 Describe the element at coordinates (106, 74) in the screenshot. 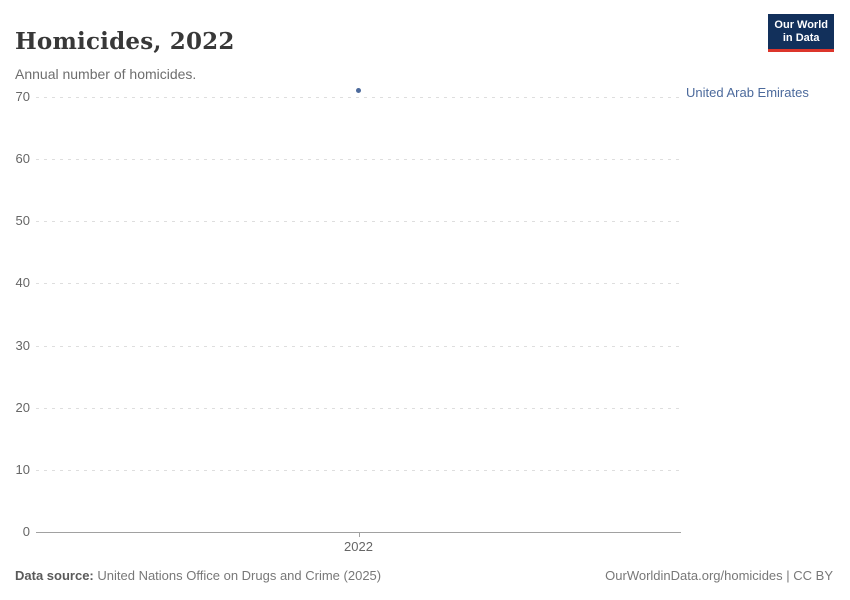

I see `chart-subtitle: Annual number of homicides.` at that location.